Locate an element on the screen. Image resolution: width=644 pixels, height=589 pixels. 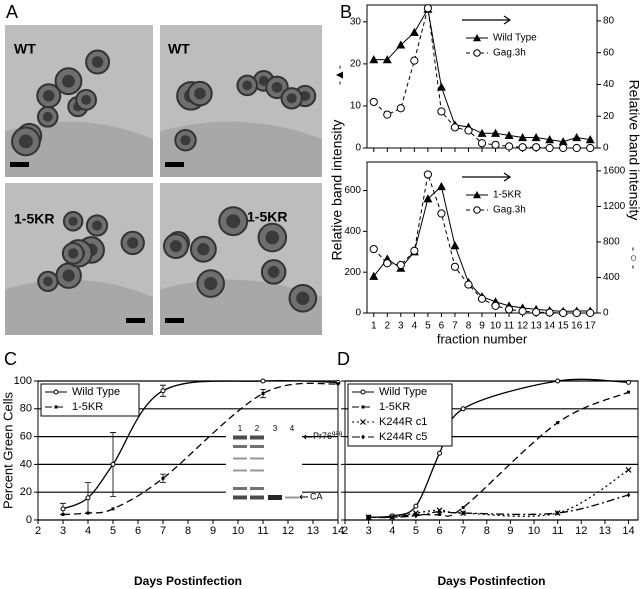
y-tick-label: 200 is located at coordinates (352, 272).